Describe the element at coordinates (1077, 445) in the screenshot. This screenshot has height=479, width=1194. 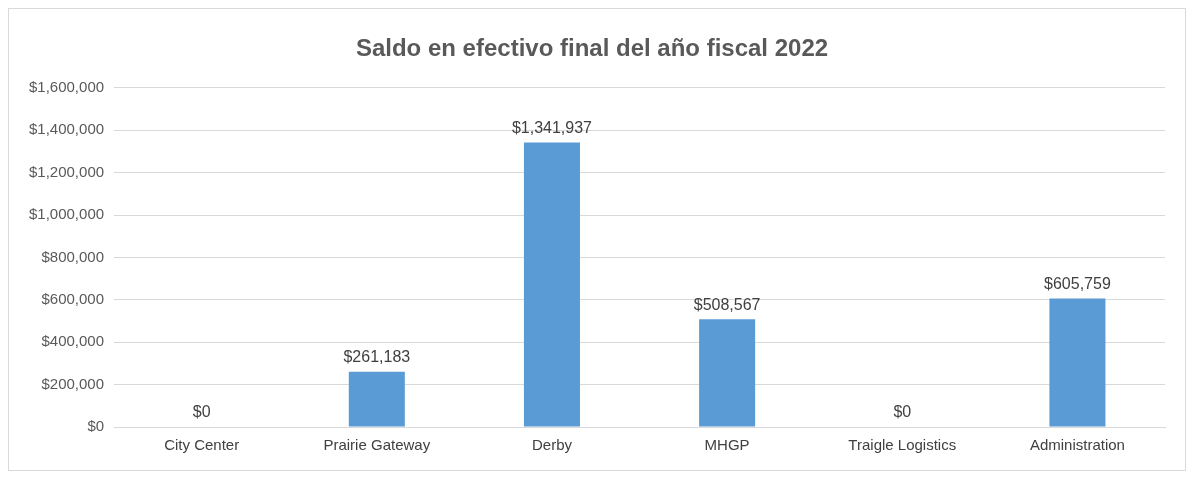
I see `x-tick-label: Administration` at that location.